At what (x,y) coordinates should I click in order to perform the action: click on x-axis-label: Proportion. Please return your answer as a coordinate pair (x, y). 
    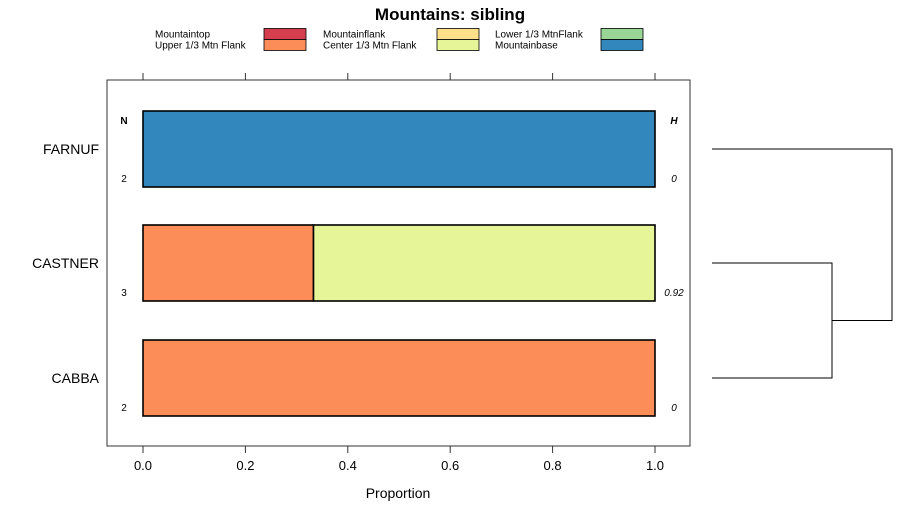
    Looking at the image, I should click on (398, 493).